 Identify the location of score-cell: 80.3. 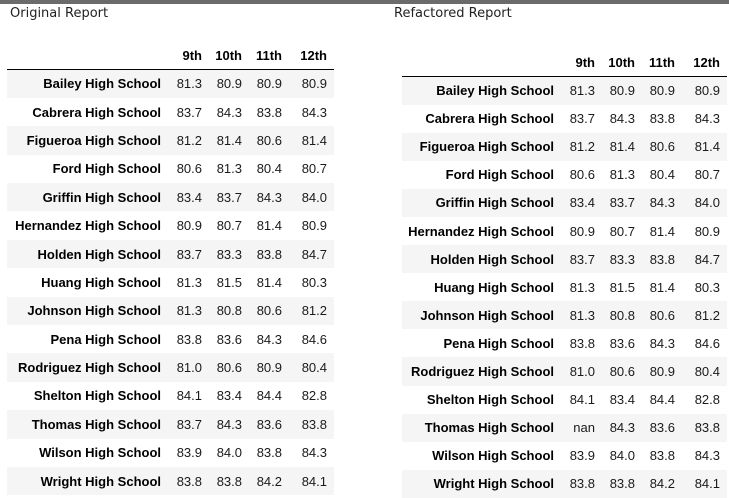
(314, 282).